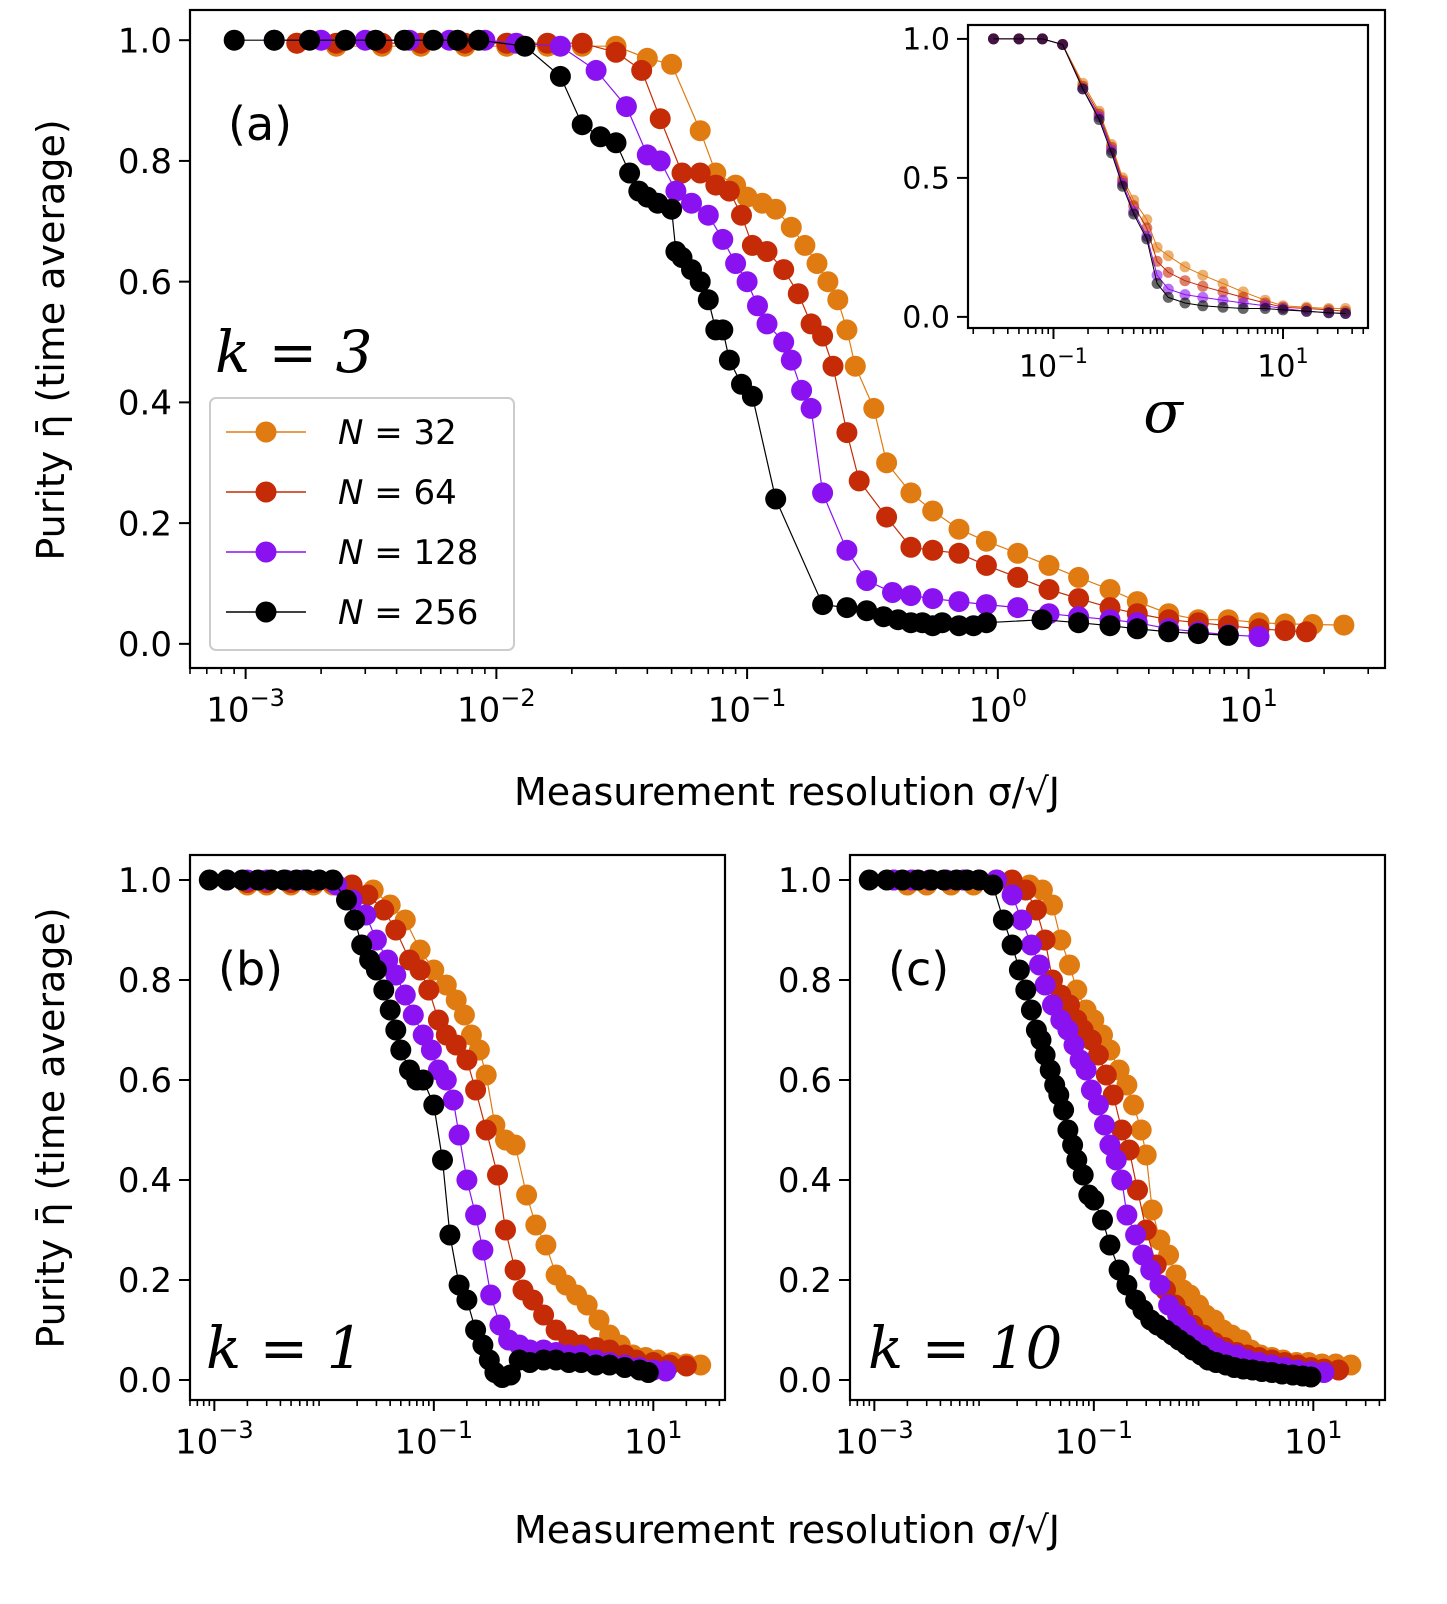  What do you see at coordinates (747, 707) in the screenshot?
I see `a-x-tick-label: 10⁻¹` at bounding box center [747, 707].